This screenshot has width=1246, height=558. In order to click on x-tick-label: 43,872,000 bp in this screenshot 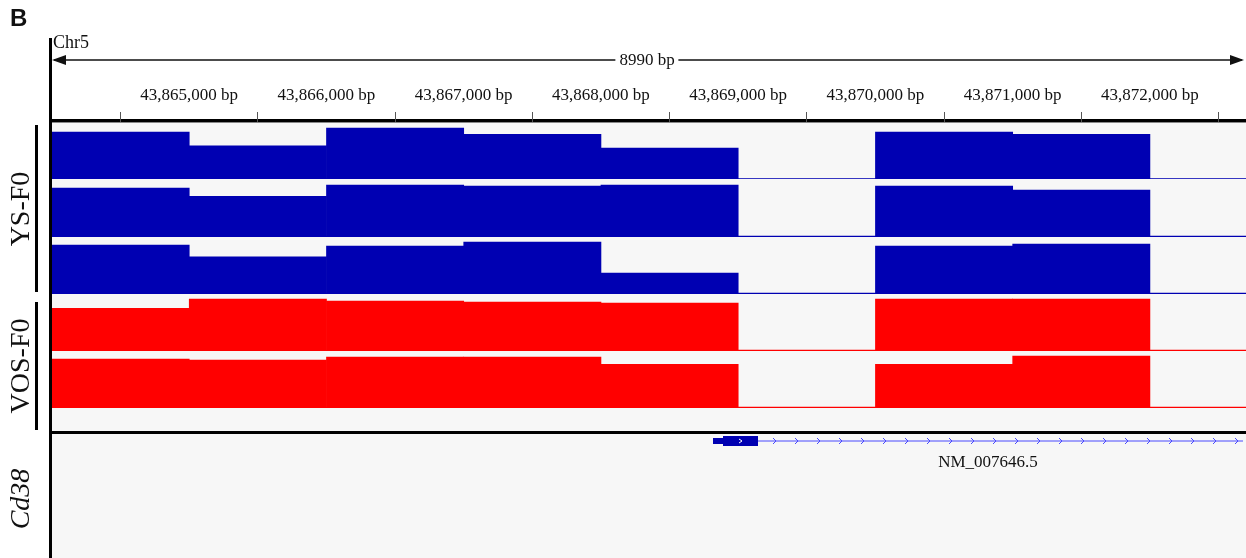, I will do `click(1150, 95)`.